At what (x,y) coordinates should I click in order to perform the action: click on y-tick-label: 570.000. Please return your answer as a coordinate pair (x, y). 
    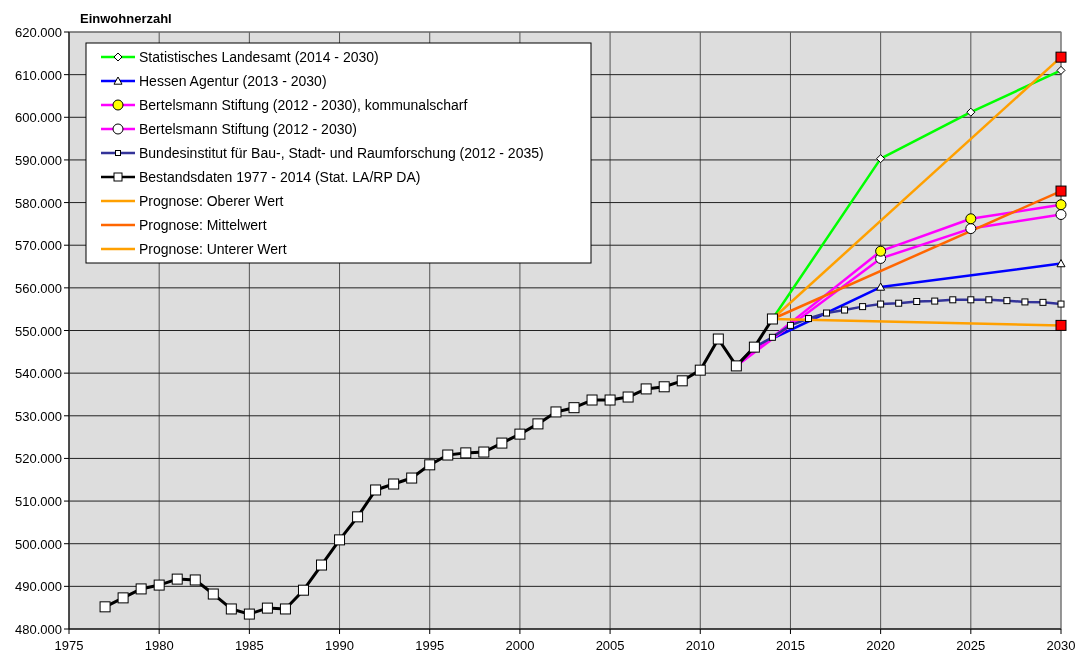
    Looking at the image, I should click on (38, 246).